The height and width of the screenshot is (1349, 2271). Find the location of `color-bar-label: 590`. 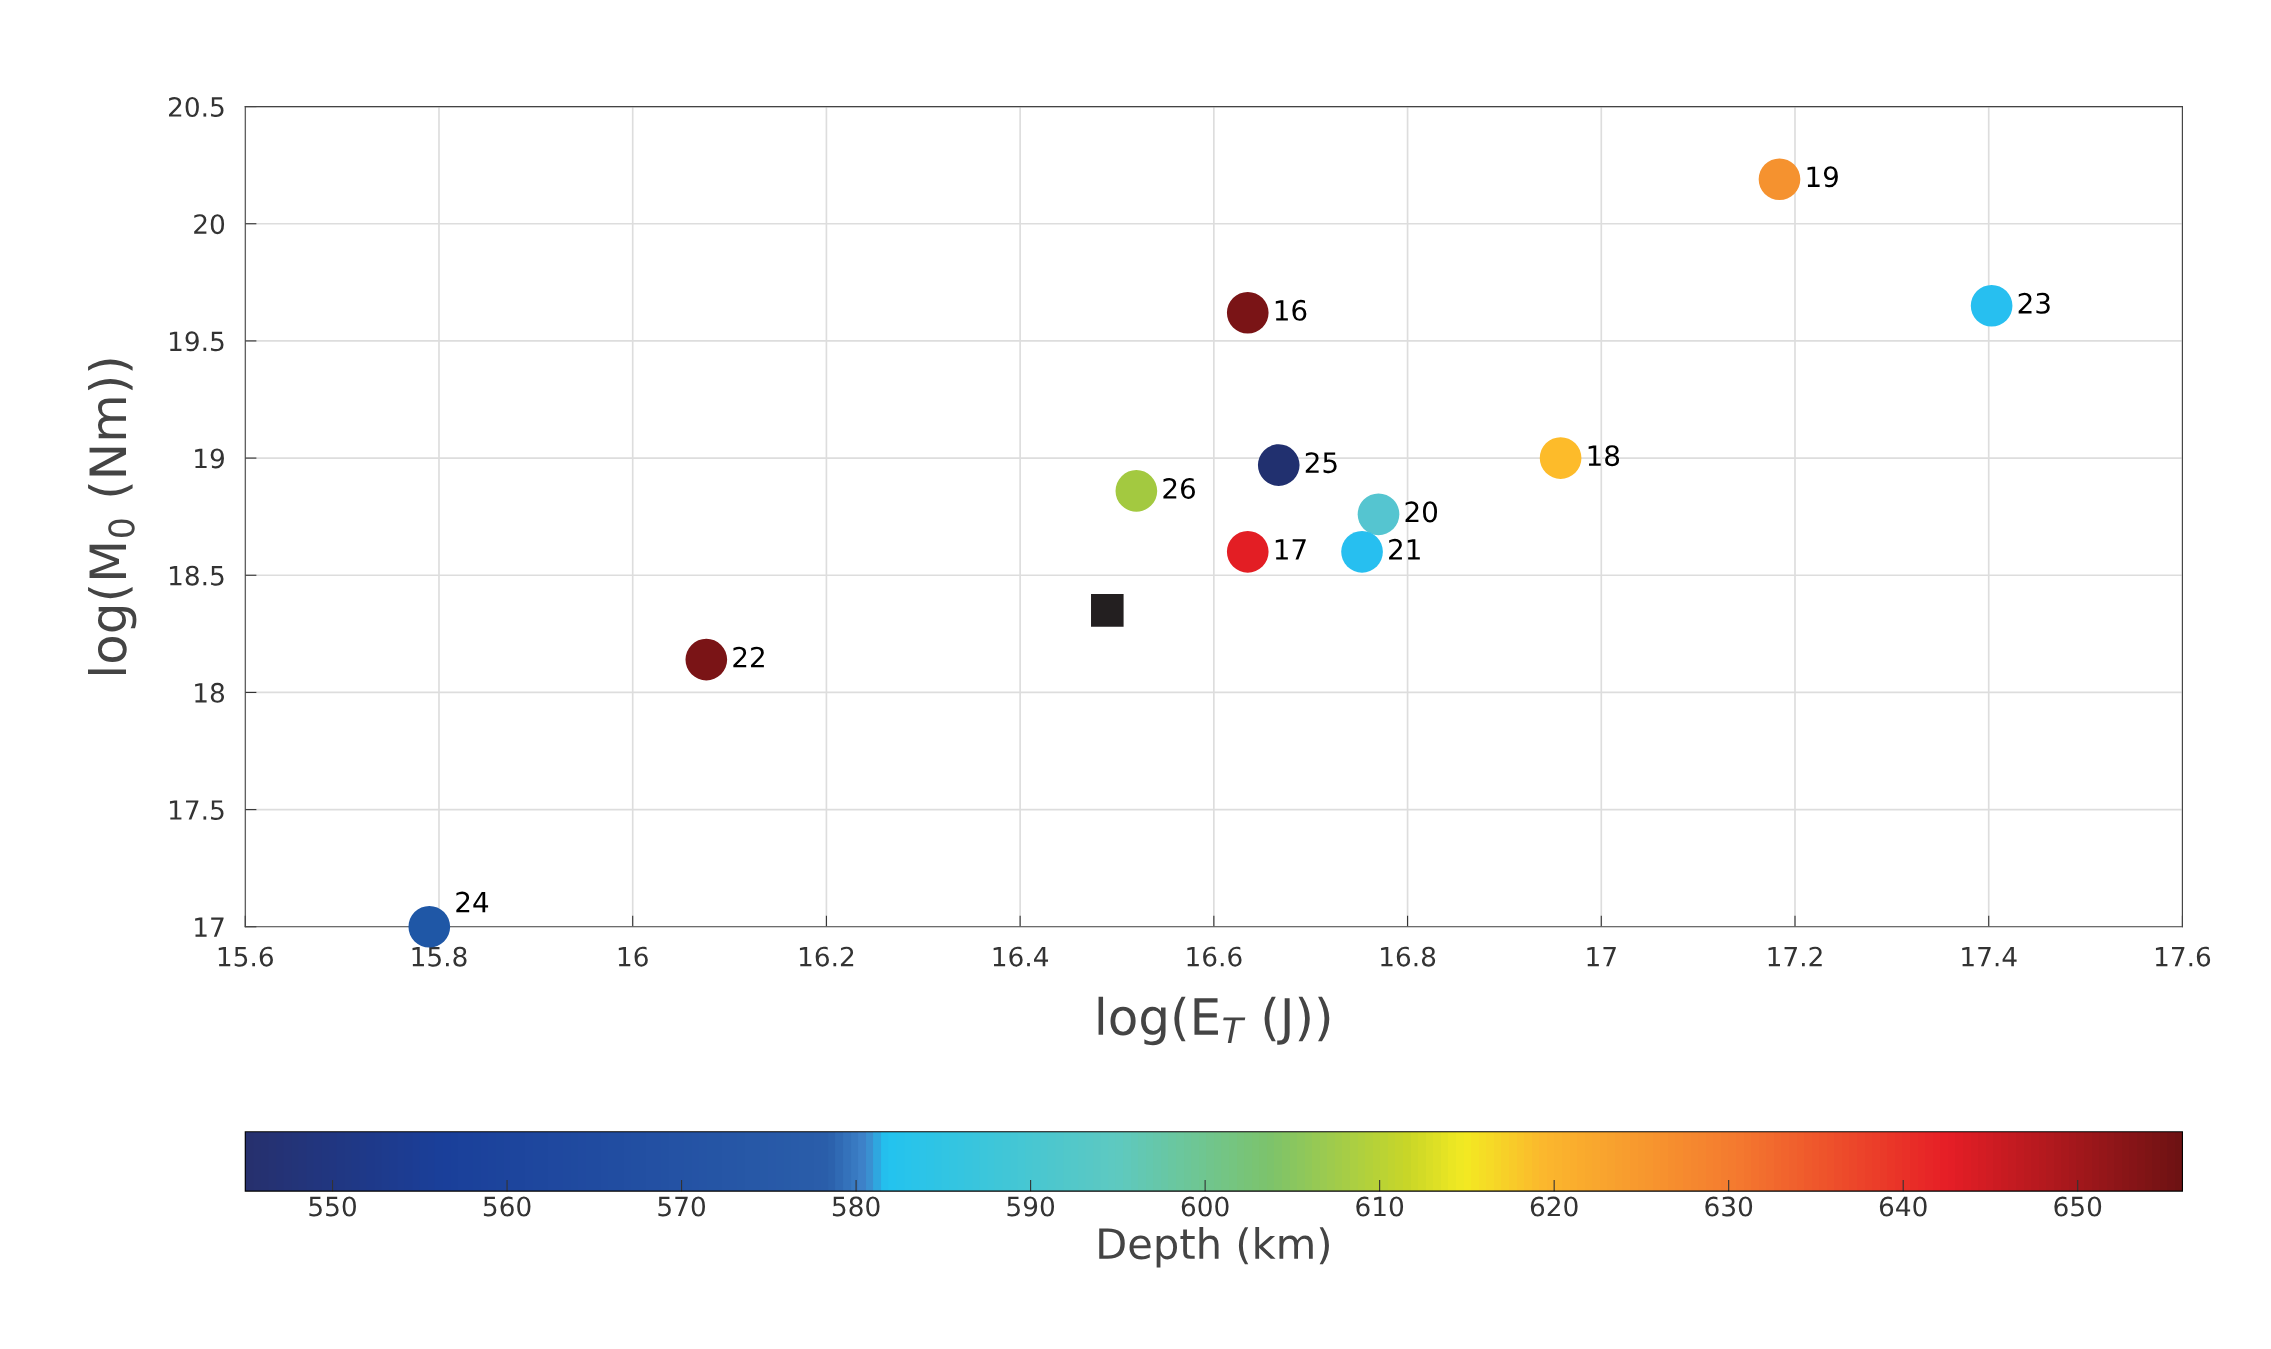

color-bar-label: 590 is located at coordinates (1031, 1206).